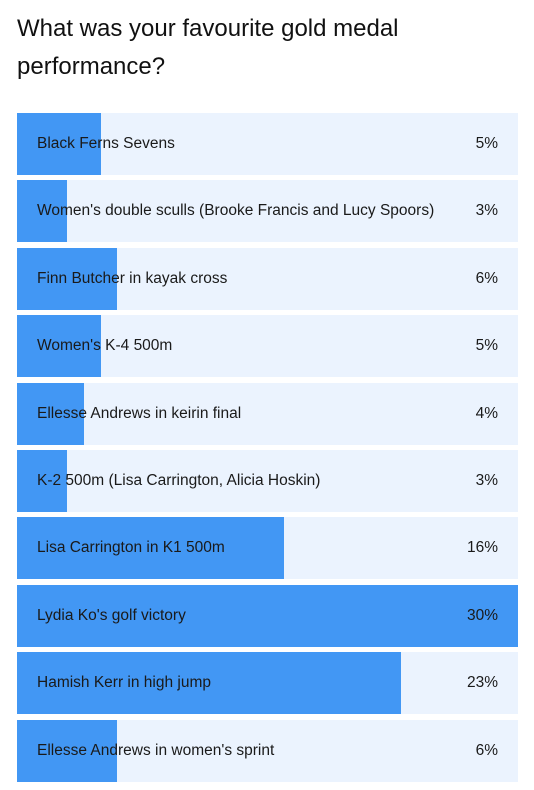 This screenshot has height=790, width=534. I want to click on poll-option: Black Ferns Sevens 5%, so click(267, 144).